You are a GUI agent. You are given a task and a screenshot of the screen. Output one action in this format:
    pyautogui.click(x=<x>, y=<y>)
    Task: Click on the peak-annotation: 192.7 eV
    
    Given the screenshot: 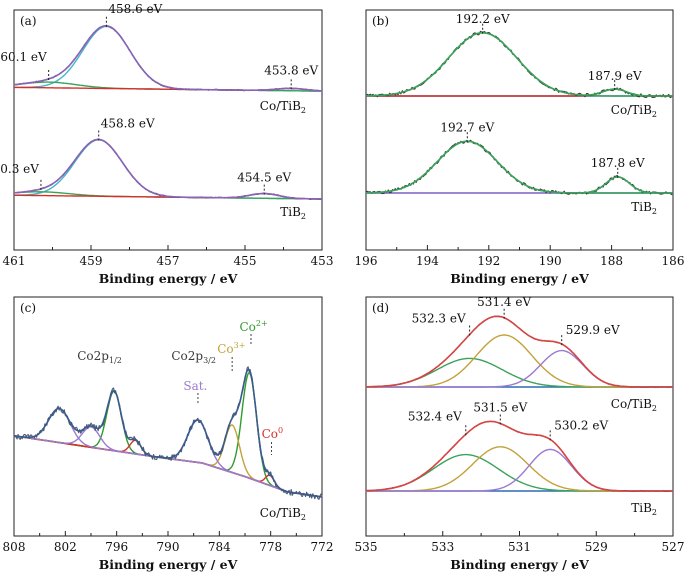 What is the action you would take?
    pyautogui.click(x=467, y=127)
    